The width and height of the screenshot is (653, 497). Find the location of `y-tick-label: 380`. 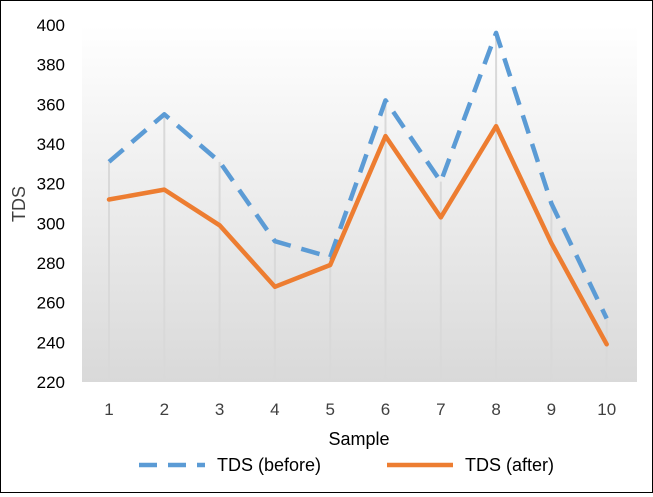

y-tick-label: 380 is located at coordinates (51, 65).